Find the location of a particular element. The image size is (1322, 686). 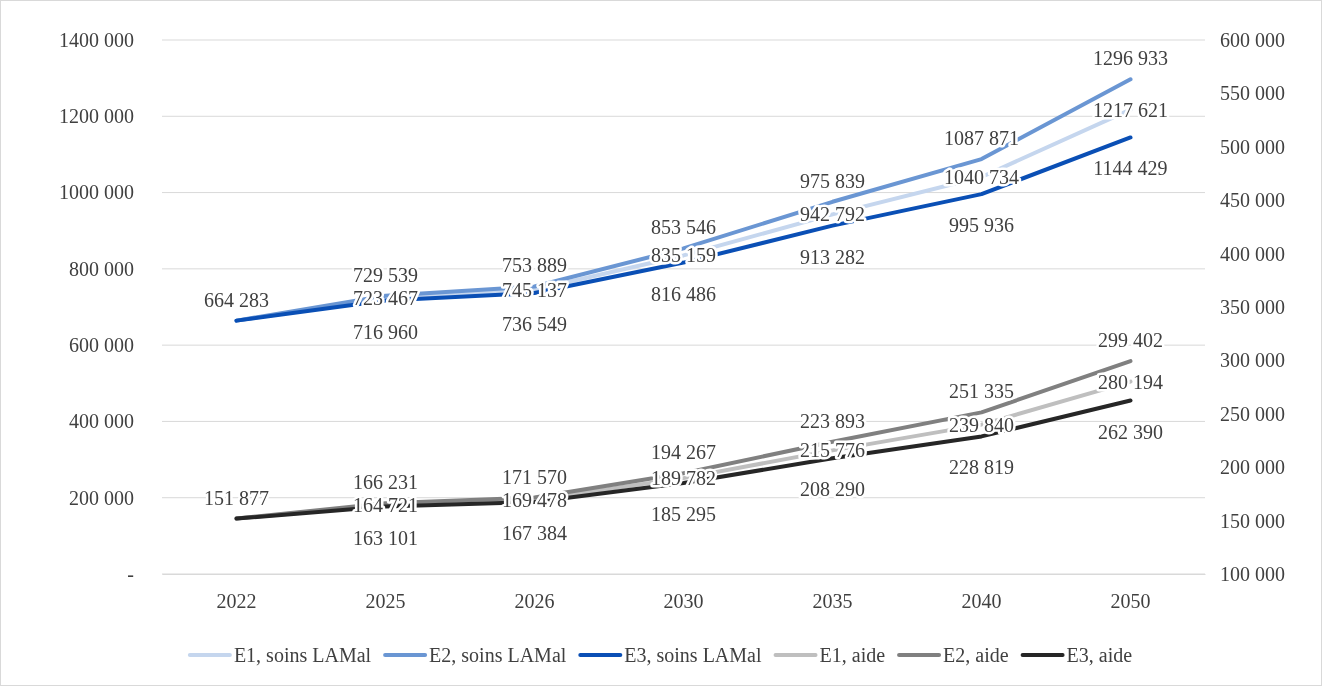

data-label: 913 282 is located at coordinates (832, 256).